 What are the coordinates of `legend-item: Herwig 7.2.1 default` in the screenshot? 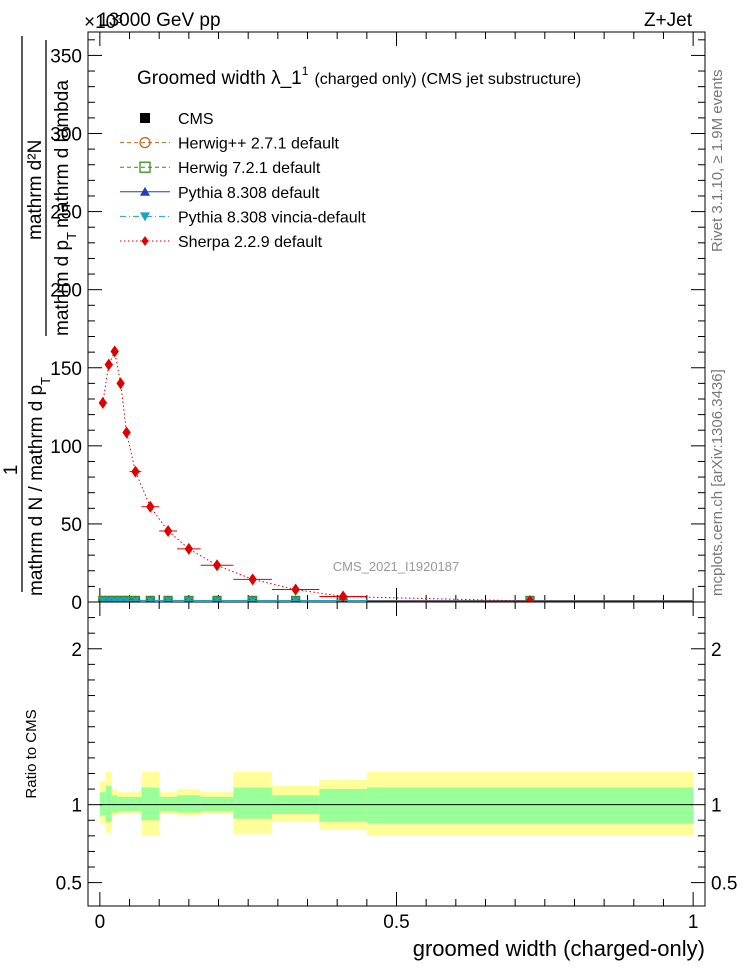 It's located at (220, 168).